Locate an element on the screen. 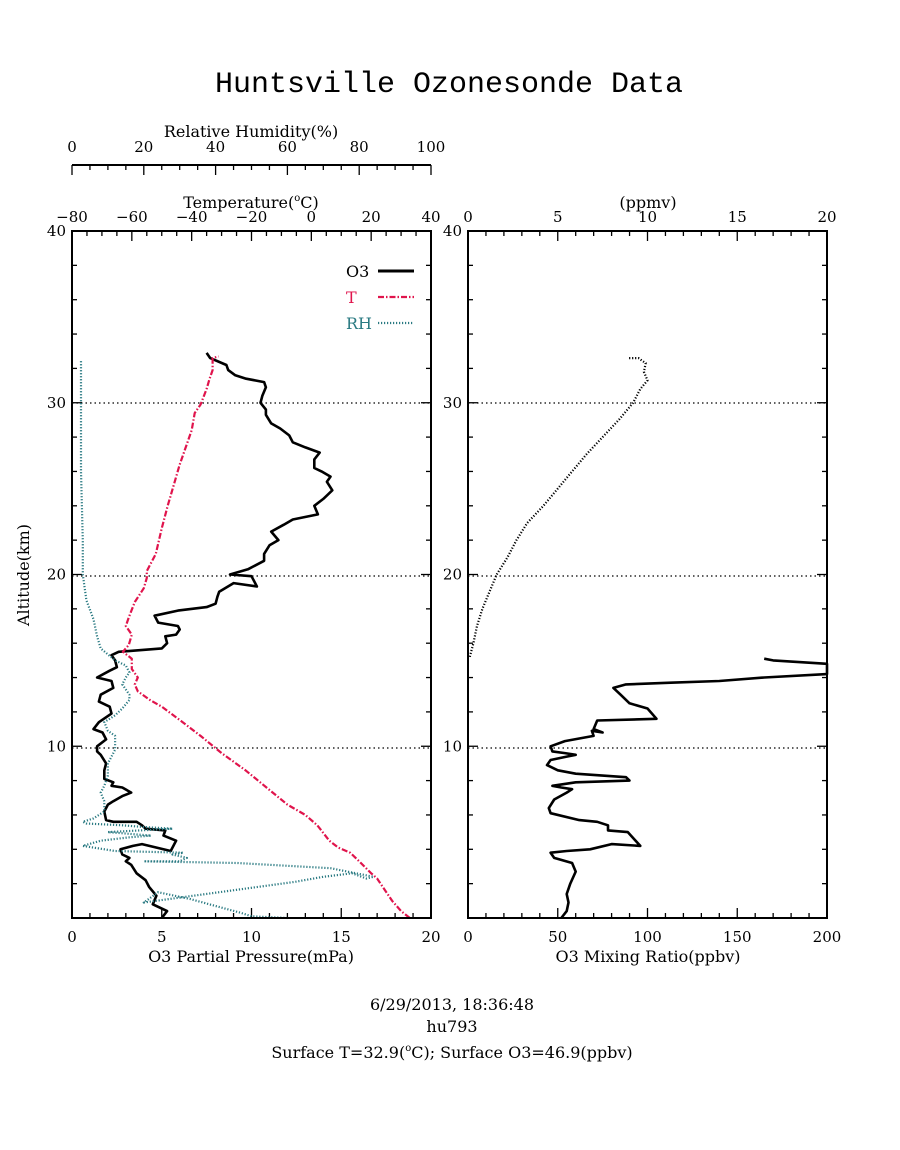  o3-pressure-tick-label: 20 is located at coordinates (430, 937).